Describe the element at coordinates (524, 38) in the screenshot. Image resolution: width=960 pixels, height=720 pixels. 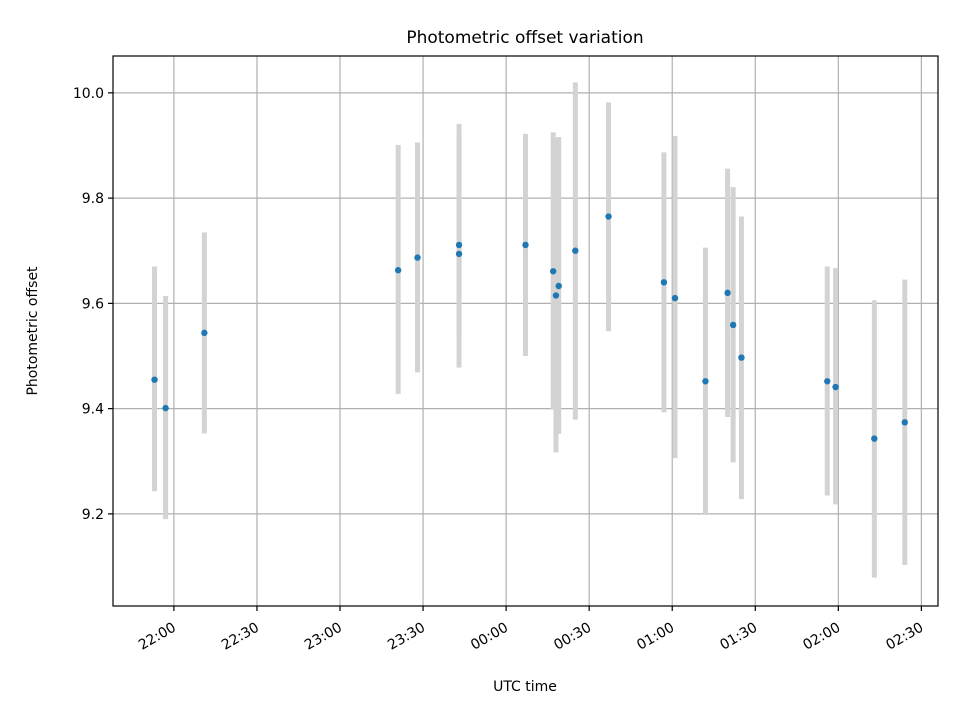
I see `chart-title: Photometric offset variation` at that location.